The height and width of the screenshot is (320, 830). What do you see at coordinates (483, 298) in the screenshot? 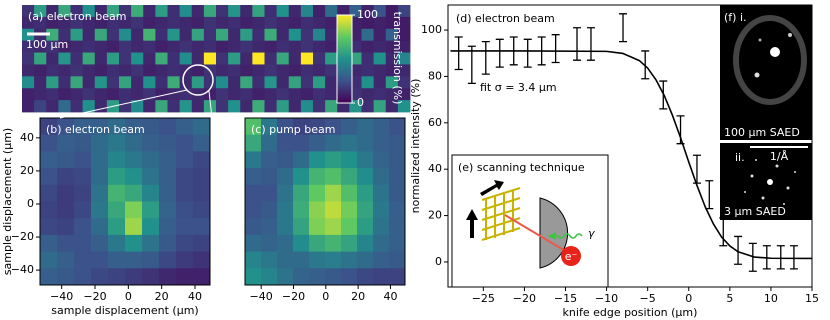
I see `x-tick-label: −25` at bounding box center [483, 298].